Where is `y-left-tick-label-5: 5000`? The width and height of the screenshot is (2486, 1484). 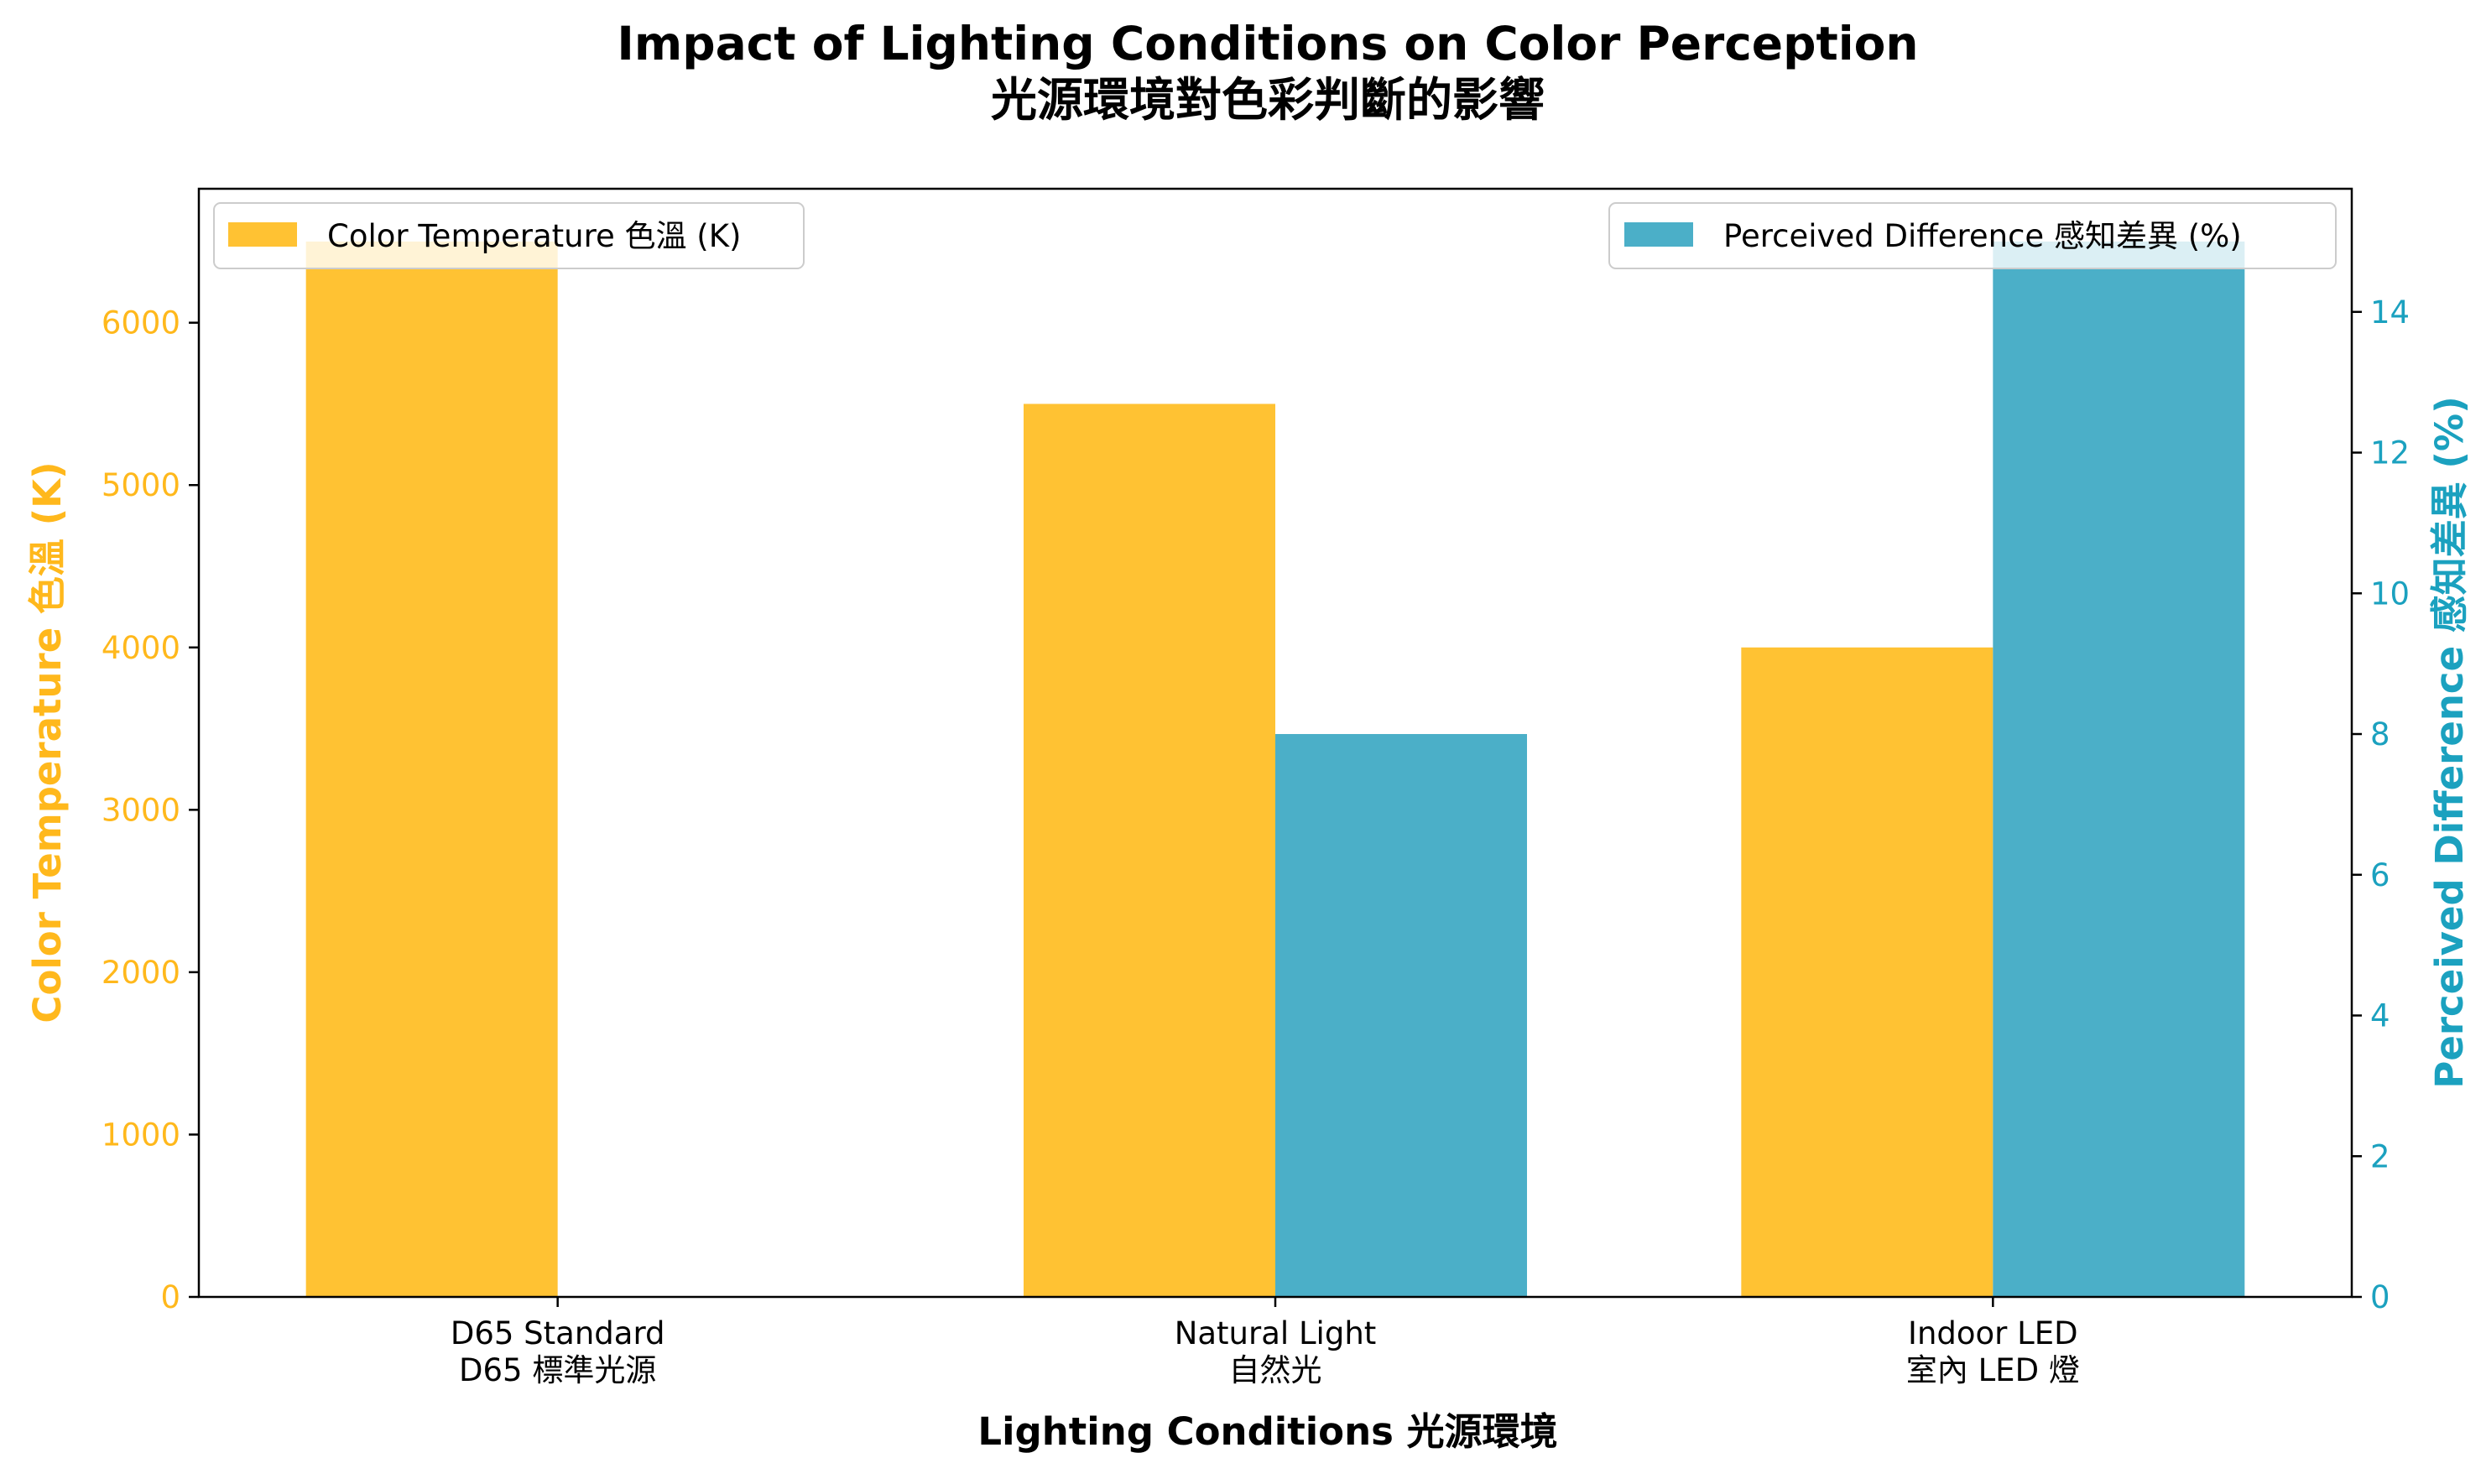
y-left-tick-label-5: 5000 is located at coordinates (141, 485).